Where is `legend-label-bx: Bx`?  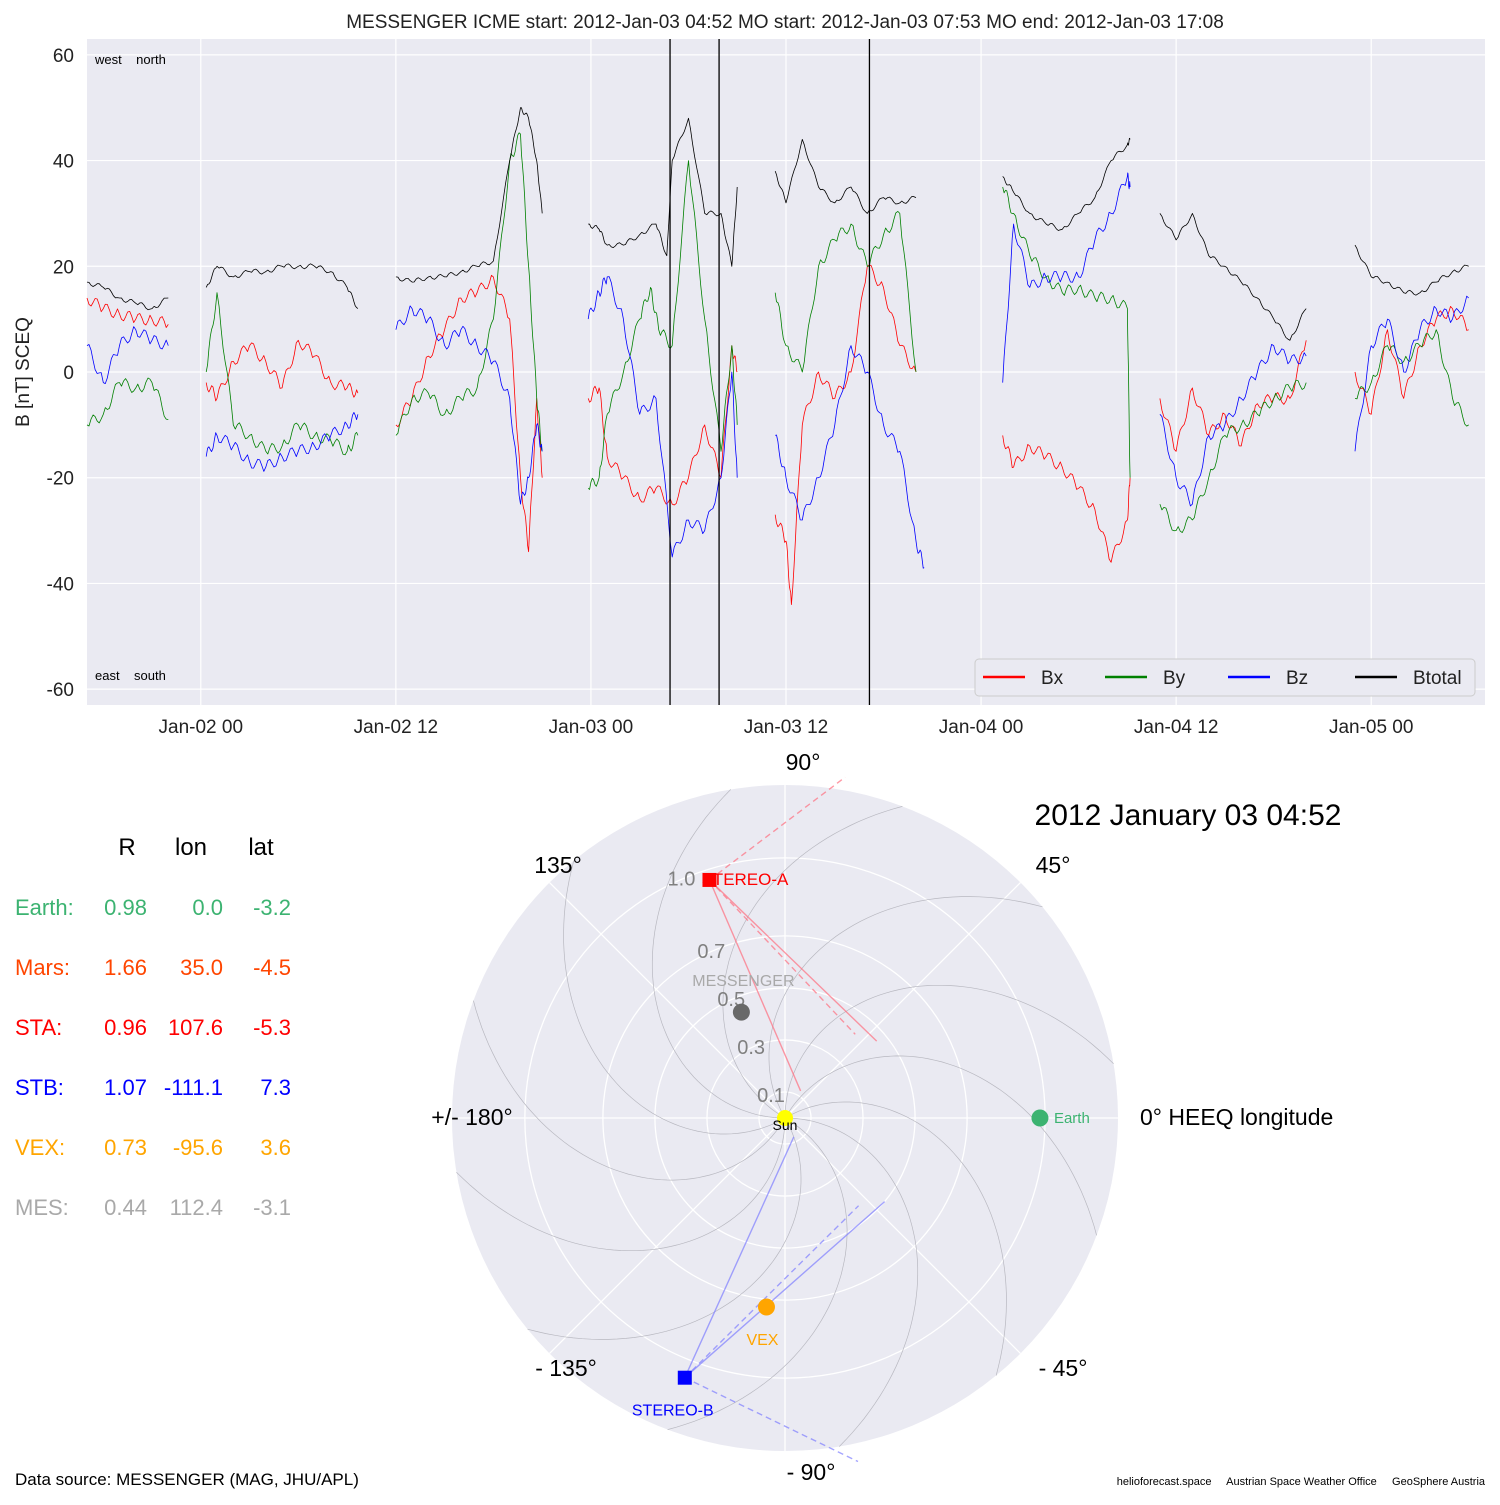
legend-label-bx: Bx is located at coordinates (1052, 678).